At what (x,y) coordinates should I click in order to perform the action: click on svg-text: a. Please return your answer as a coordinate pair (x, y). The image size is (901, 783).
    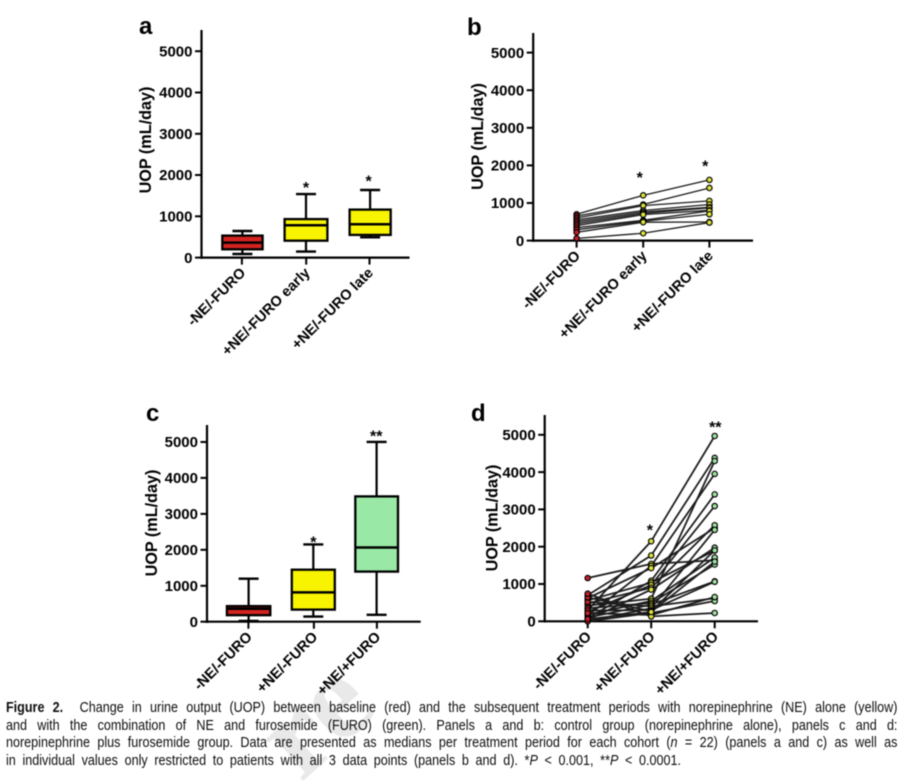
    Looking at the image, I should click on (146, 26).